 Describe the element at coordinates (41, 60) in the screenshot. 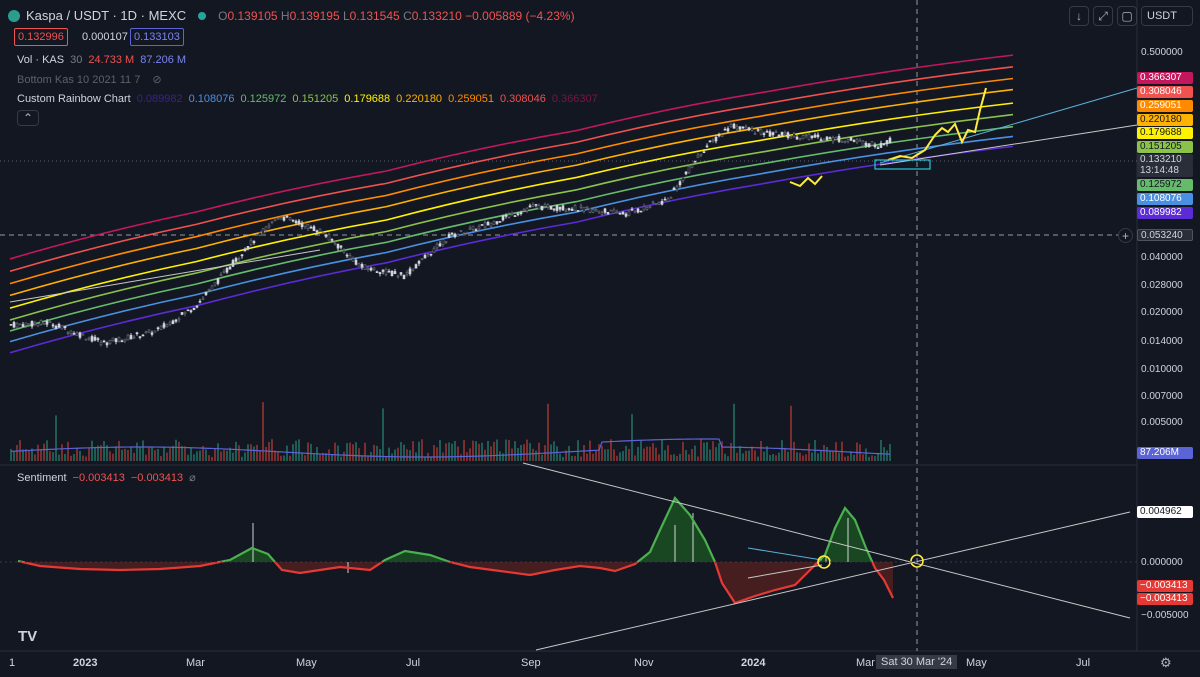

I see `volume-name: Vol · KAS` at that location.